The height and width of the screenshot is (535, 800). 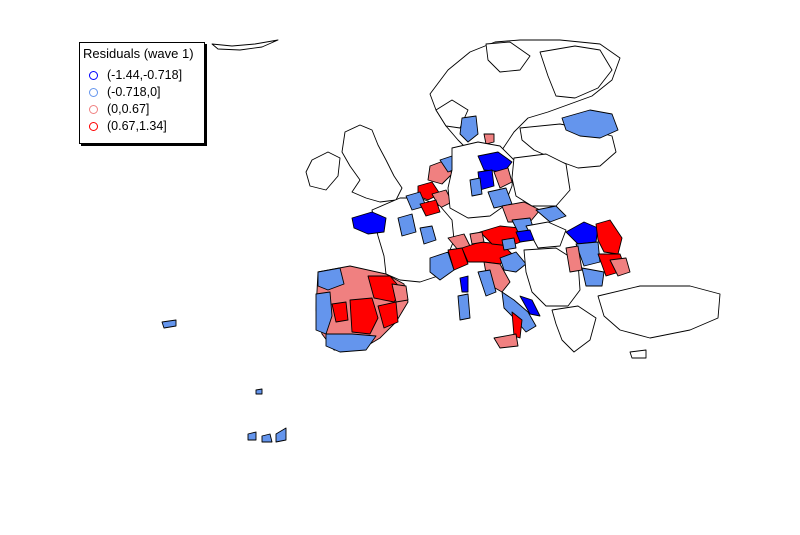 I want to click on region-spain-northeast, so click(x=400, y=293).